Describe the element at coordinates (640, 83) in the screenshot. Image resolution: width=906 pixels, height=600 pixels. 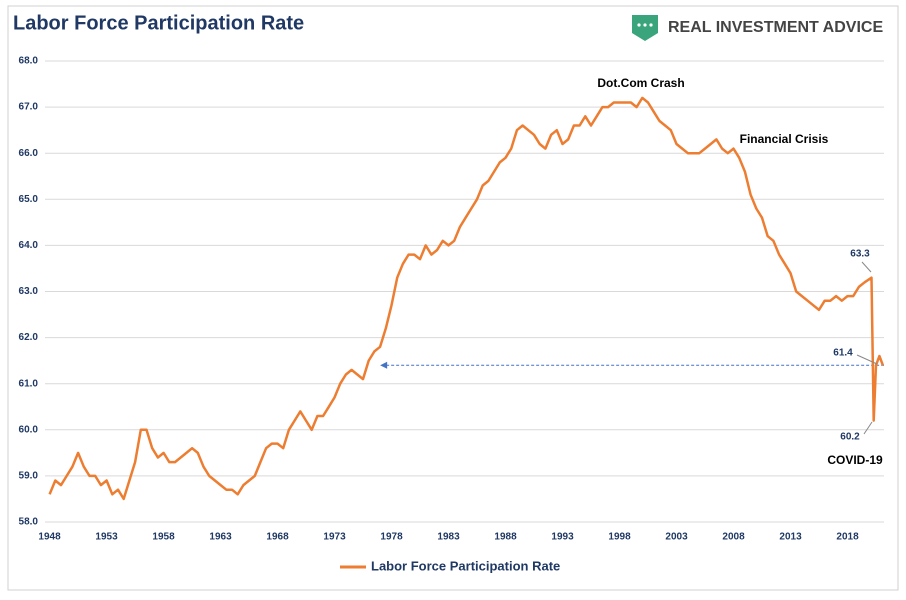
I see `annotation: Dot.Com Crash` at that location.